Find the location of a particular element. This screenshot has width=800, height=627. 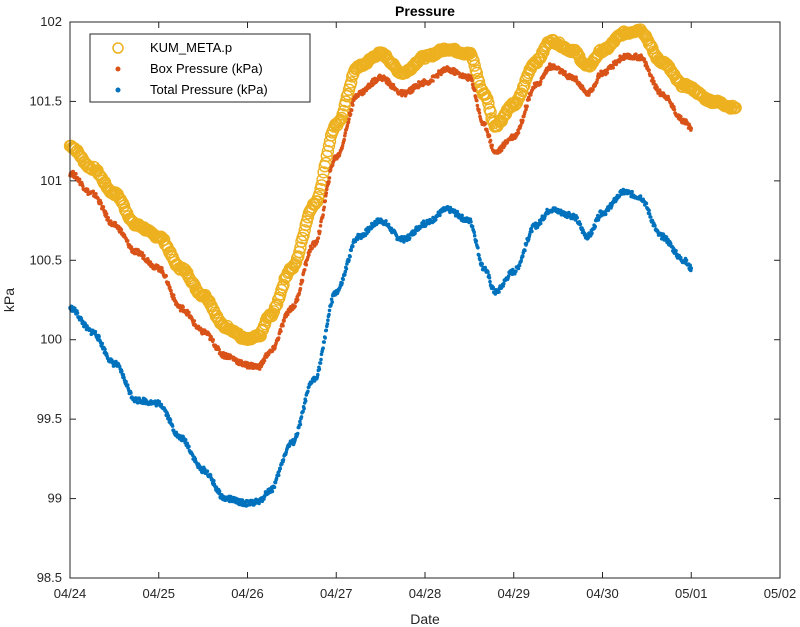

x-tick-label: 04/25 is located at coordinates (158, 593).